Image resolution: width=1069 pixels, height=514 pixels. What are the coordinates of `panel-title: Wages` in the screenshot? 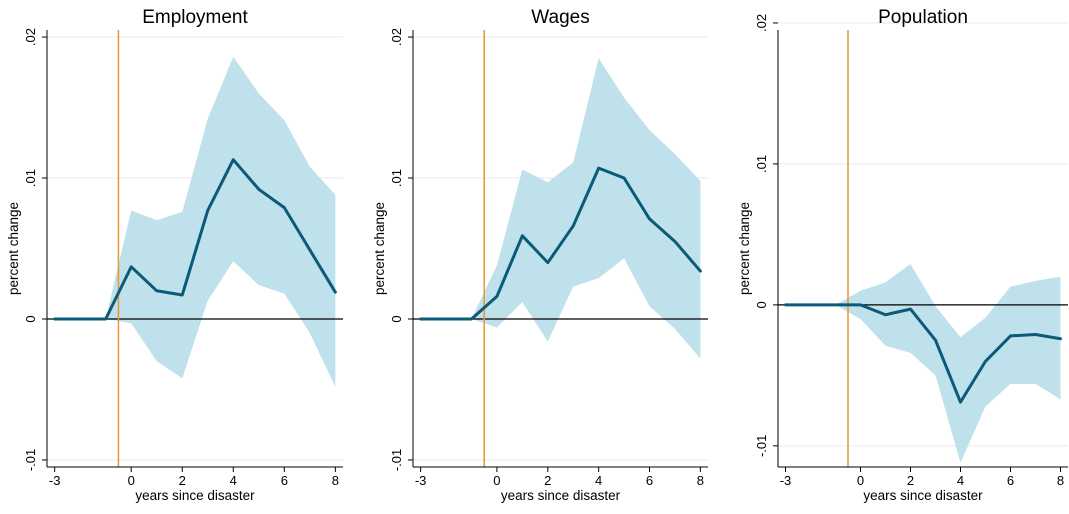 It's located at (560, 17).